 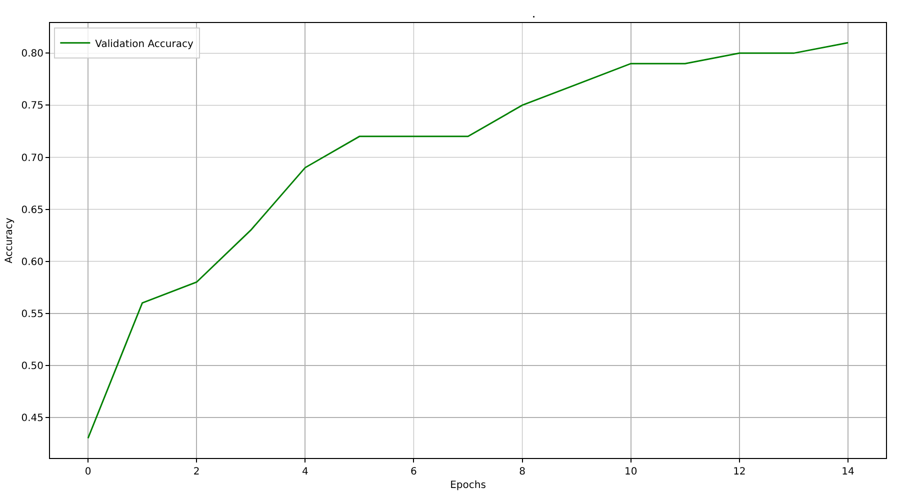 What do you see at coordinates (305, 472) in the screenshot?
I see `x-tick-label: 4` at bounding box center [305, 472].